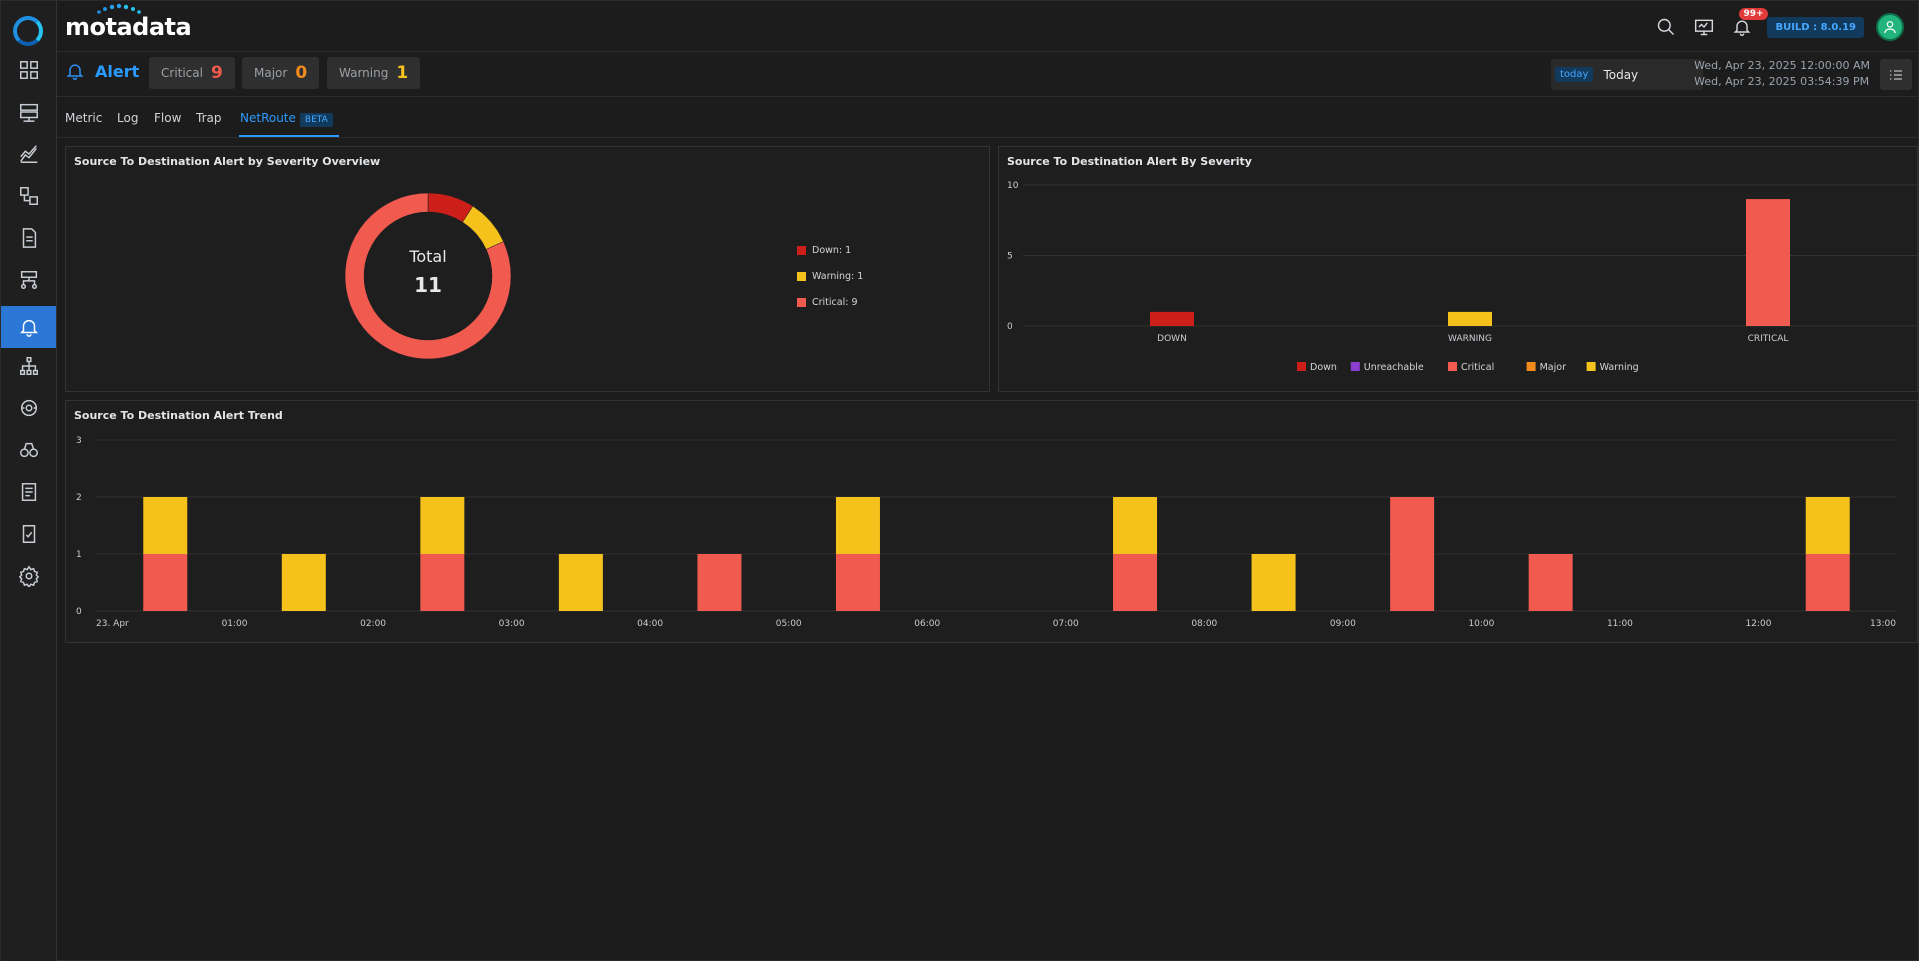 The width and height of the screenshot is (1919, 961). What do you see at coordinates (28, 450) in the screenshot?
I see `explorer-icon` at bounding box center [28, 450].